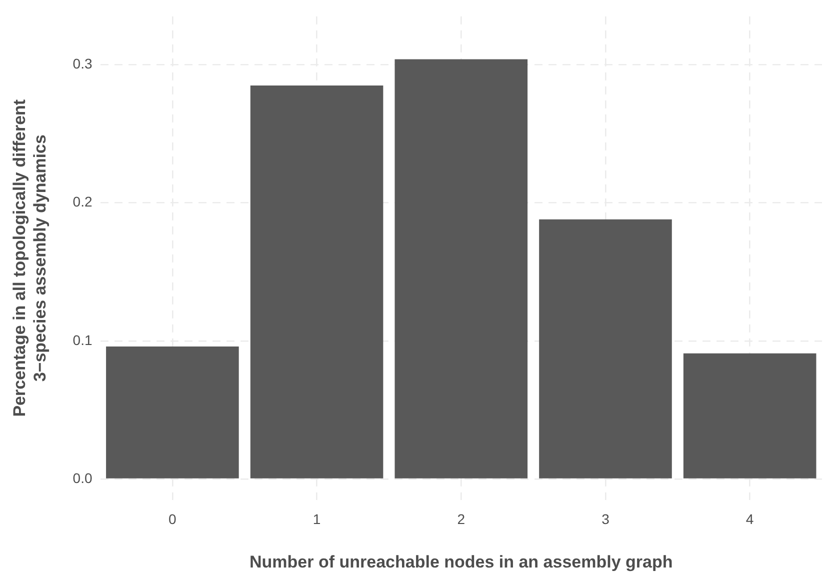 The height and width of the screenshot is (585, 830). I want to click on y-tick-label: 0.3, so click(82, 64).